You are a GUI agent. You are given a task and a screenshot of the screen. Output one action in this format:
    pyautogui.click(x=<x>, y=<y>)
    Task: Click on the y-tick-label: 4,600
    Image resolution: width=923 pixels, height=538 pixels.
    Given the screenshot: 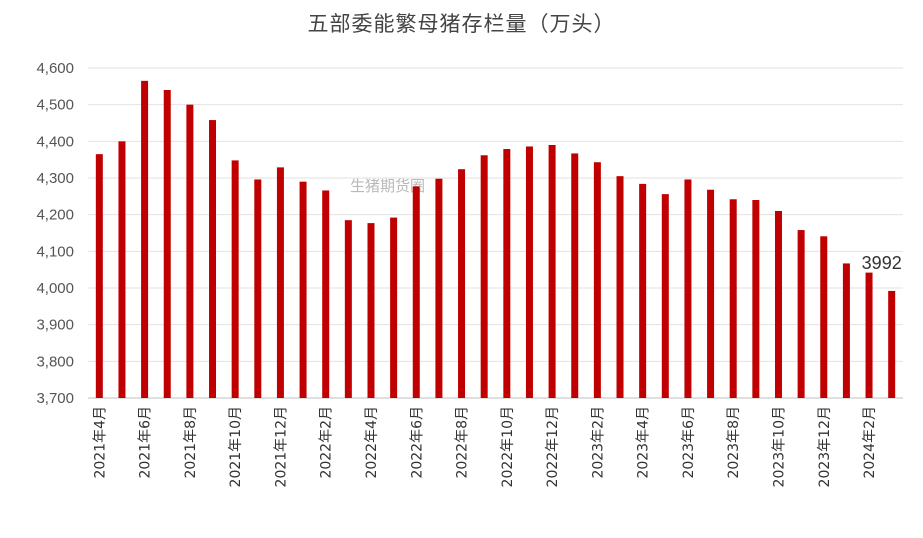 What is the action you would take?
    pyautogui.click(x=55, y=68)
    